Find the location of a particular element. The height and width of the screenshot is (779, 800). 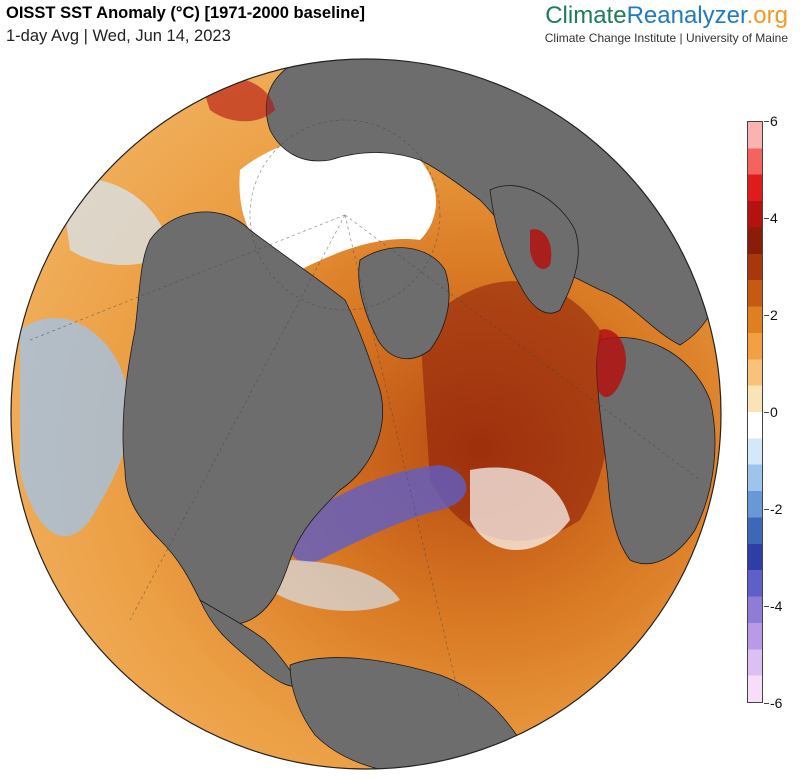

brand-name: ClimateReanalyzer.org is located at coordinates (666, 16).